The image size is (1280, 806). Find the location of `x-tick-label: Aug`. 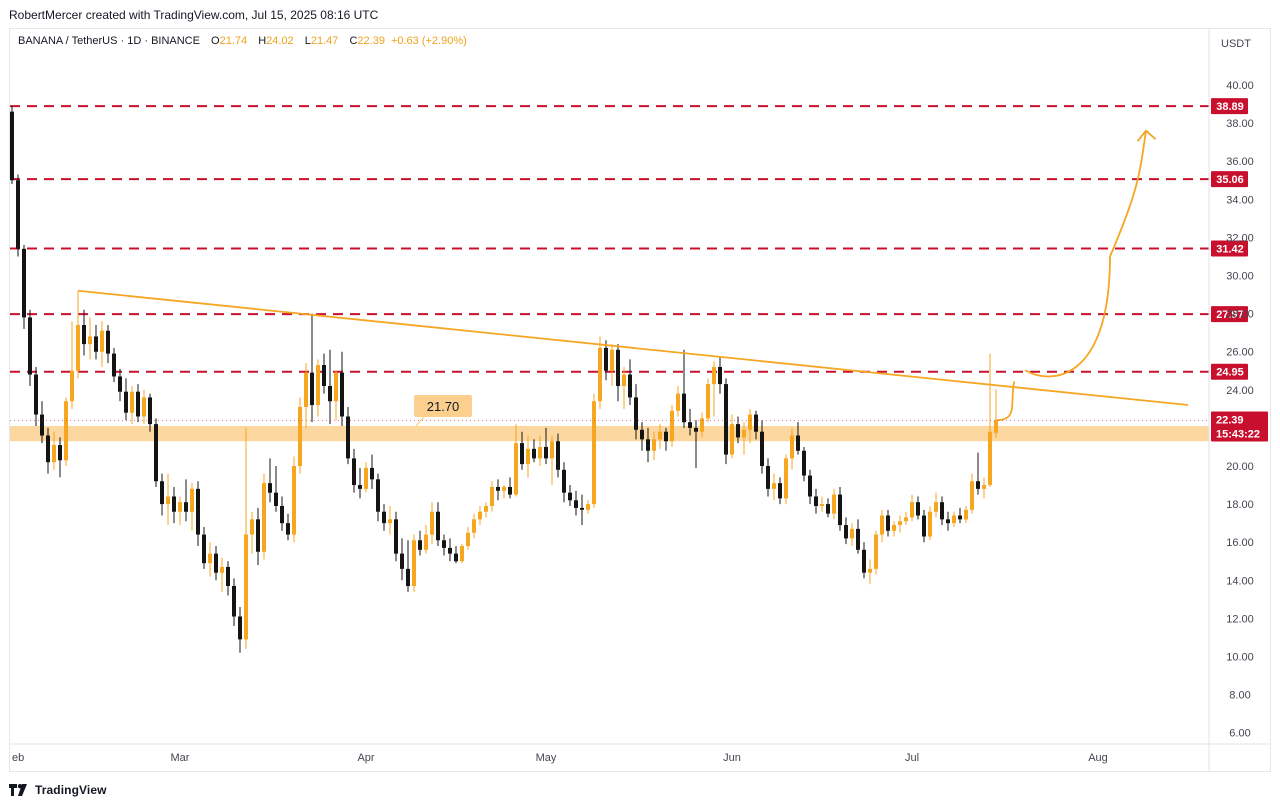

x-tick-label: Aug is located at coordinates (1098, 758).